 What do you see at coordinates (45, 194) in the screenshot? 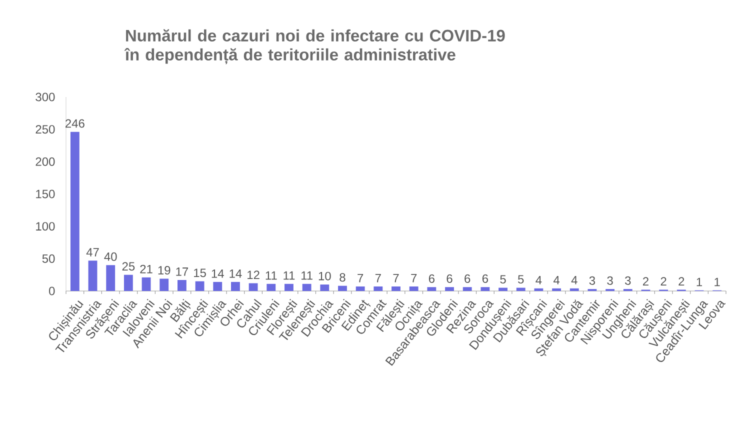
I see `y-tick-label: 150` at bounding box center [45, 194].